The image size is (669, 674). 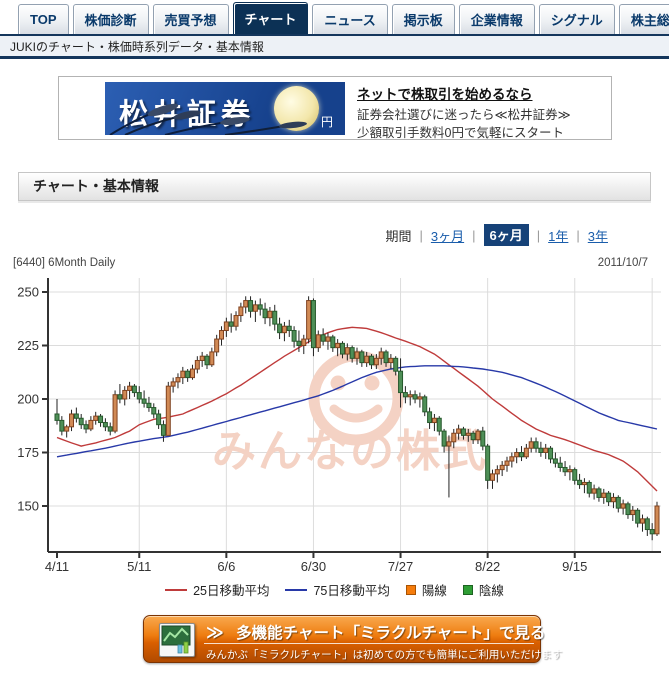 What do you see at coordinates (231, 591) in the screenshot?
I see `legend-ma25-label: 25日移動平均` at bounding box center [231, 591].